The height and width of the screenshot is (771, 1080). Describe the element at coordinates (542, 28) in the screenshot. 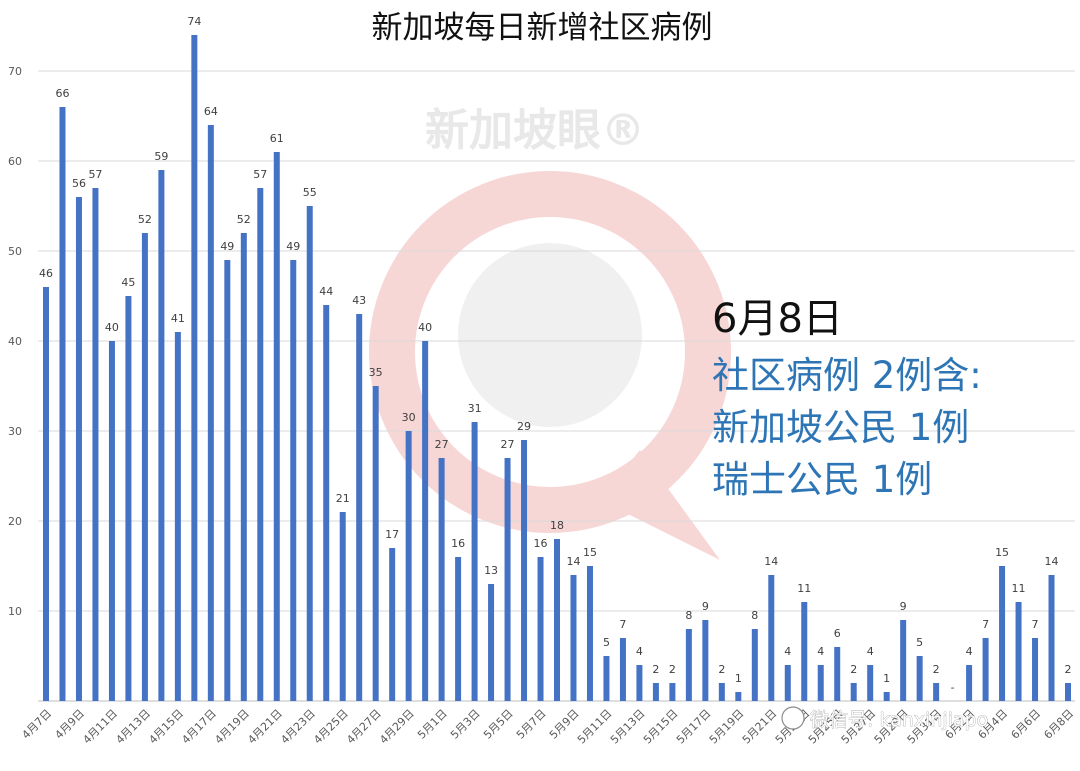

I see `chart-title: 新加坡每日新增社区病例` at that location.